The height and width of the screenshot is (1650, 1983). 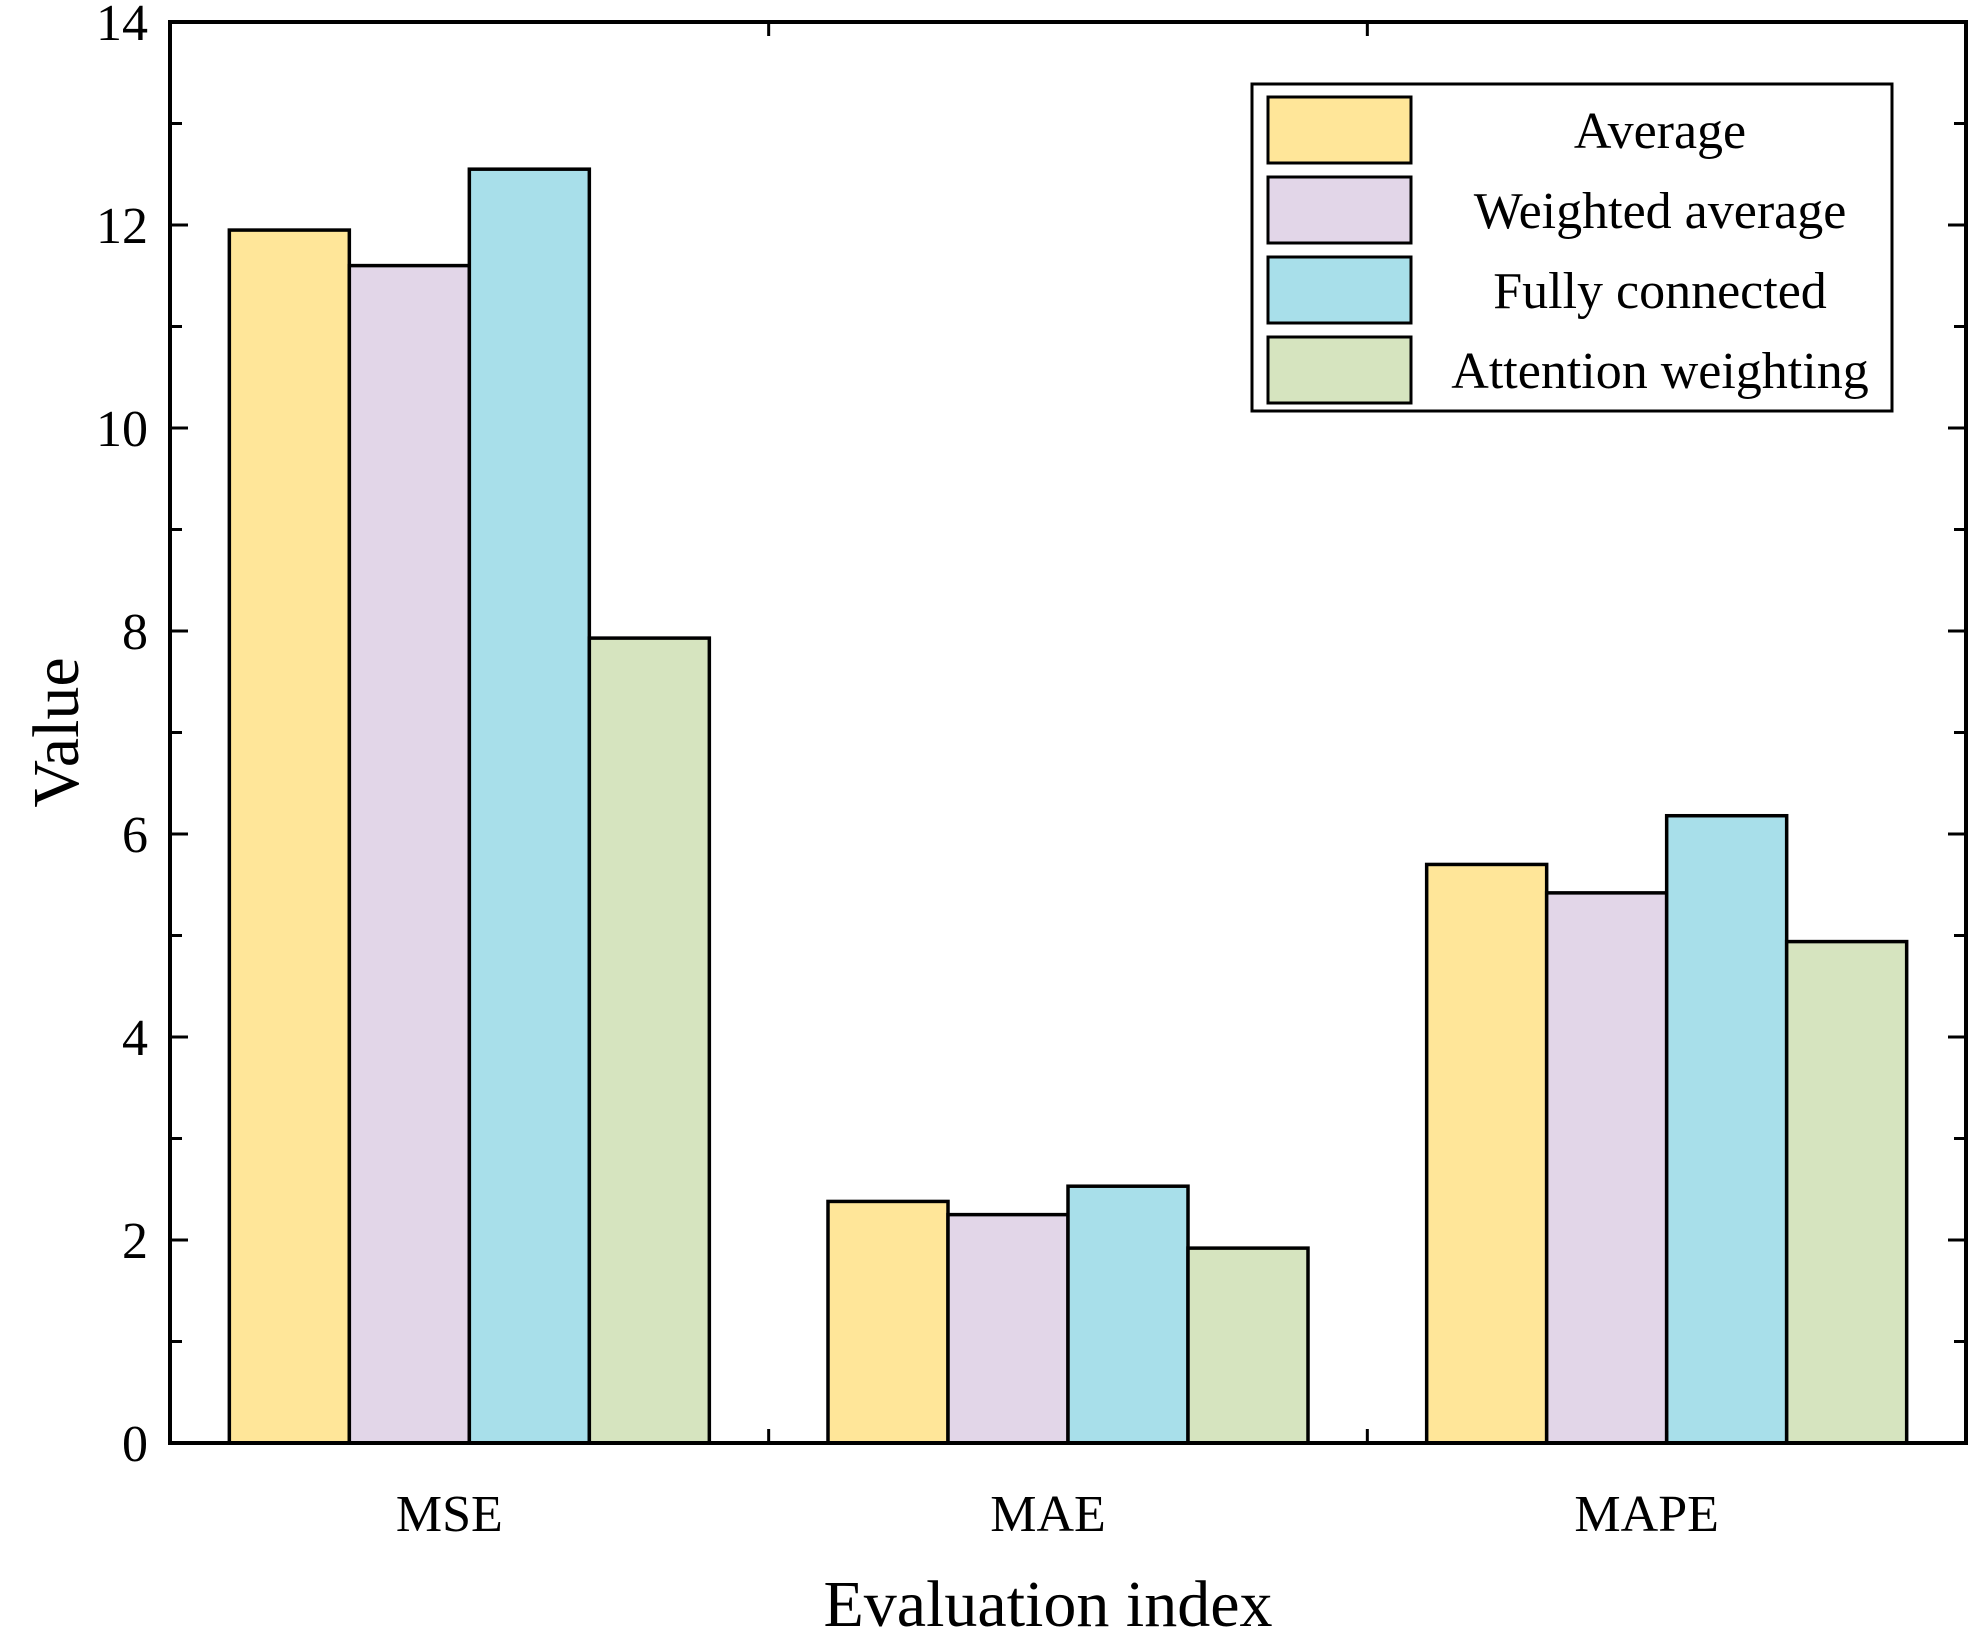 What do you see at coordinates (135, 1038) in the screenshot?
I see `y-tick-label: 4` at bounding box center [135, 1038].